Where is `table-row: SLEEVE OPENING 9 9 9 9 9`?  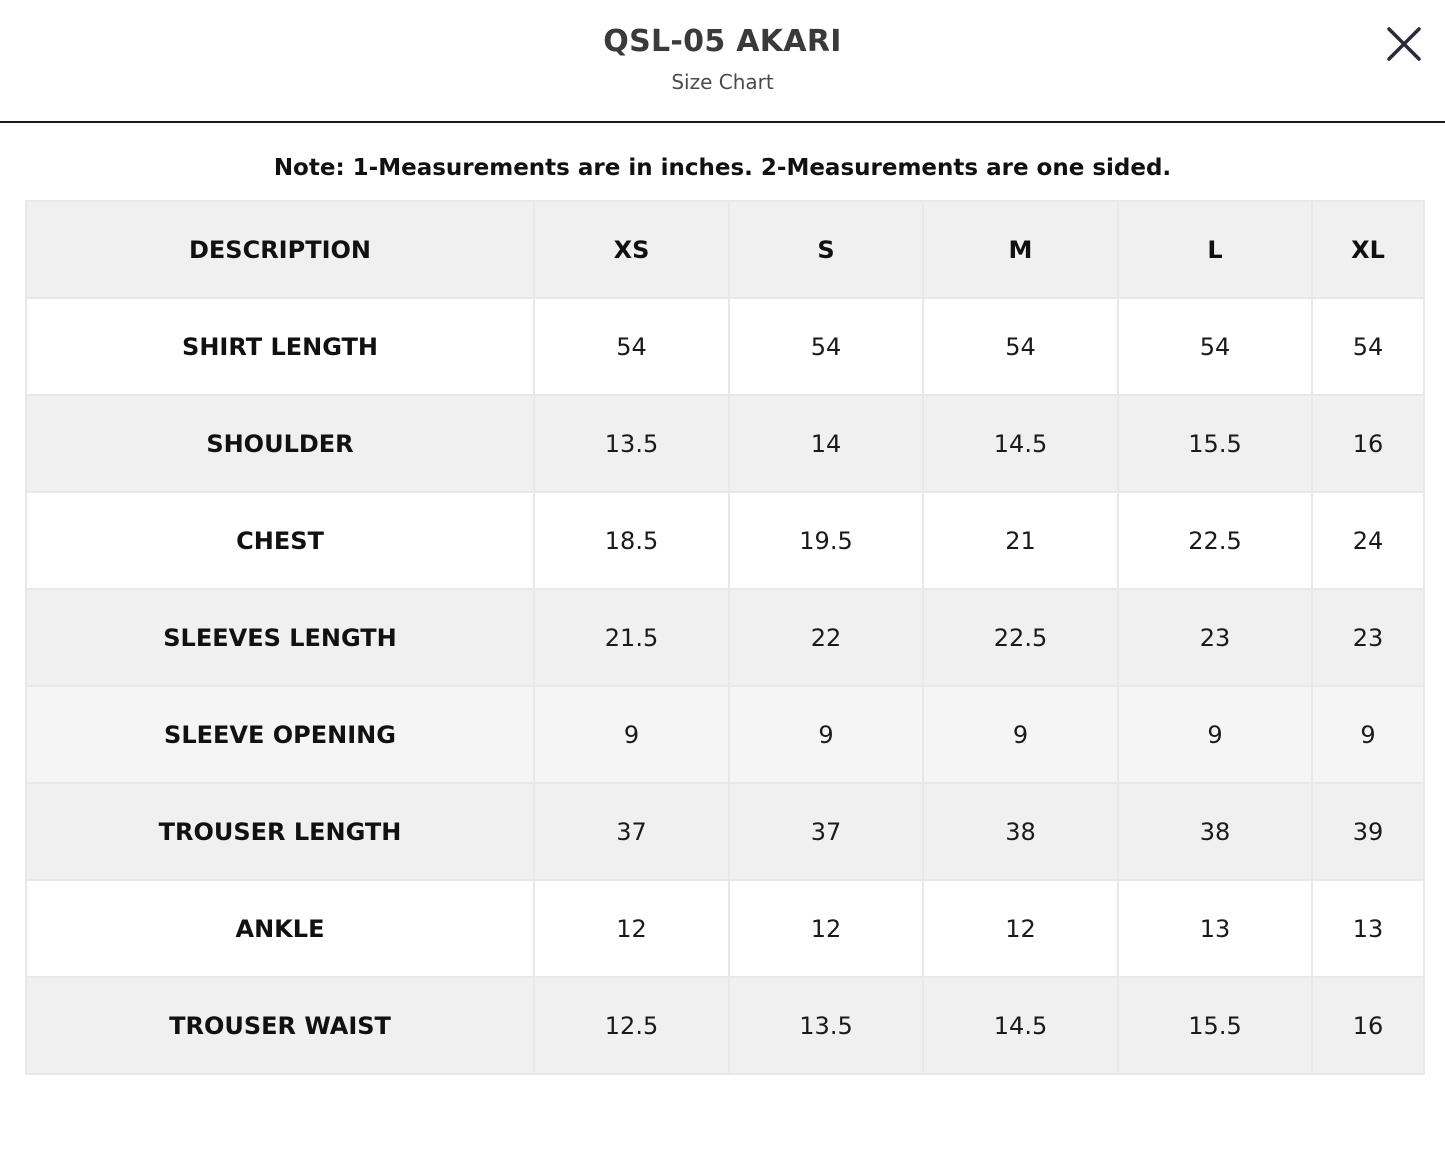 table-row: SLEEVE OPENING 9 9 9 9 9 is located at coordinates (725, 734).